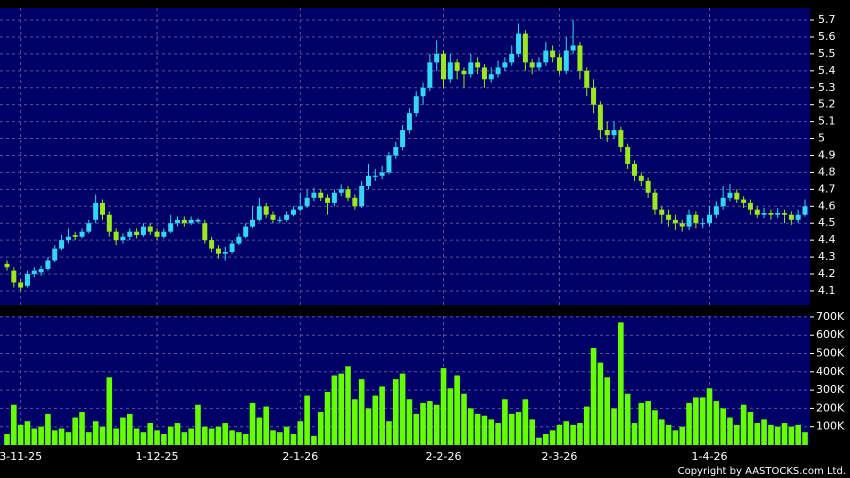 Image resolution: width=850 pixels, height=478 pixels. Describe the element at coordinates (827, 188) in the screenshot. I see `y-tick-label: 4.7` at that location.